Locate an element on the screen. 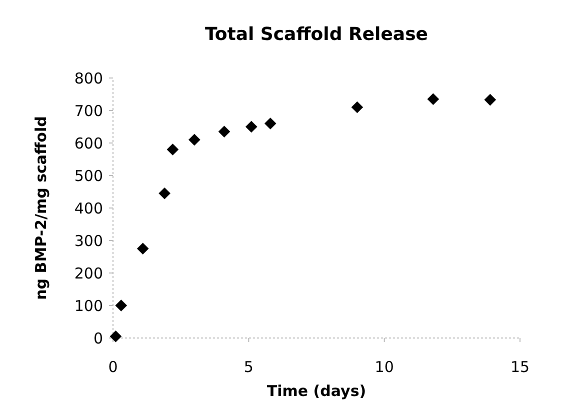  y-tick-label: 200 is located at coordinates (88, 273).